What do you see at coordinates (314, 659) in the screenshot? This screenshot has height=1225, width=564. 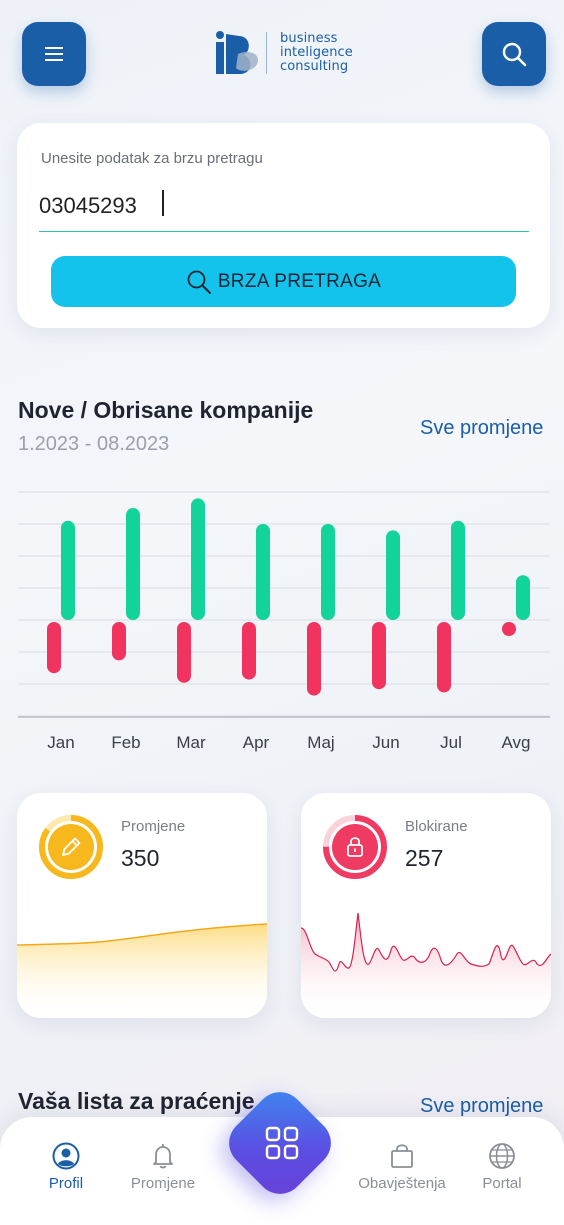 I see `bar-deleted-maj` at bounding box center [314, 659].